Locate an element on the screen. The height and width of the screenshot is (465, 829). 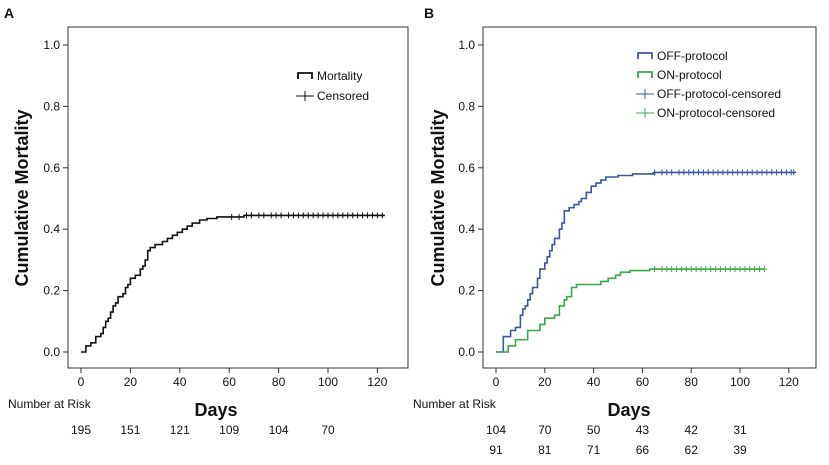
panel-b-x-axis-title: Days is located at coordinates (628, 410).